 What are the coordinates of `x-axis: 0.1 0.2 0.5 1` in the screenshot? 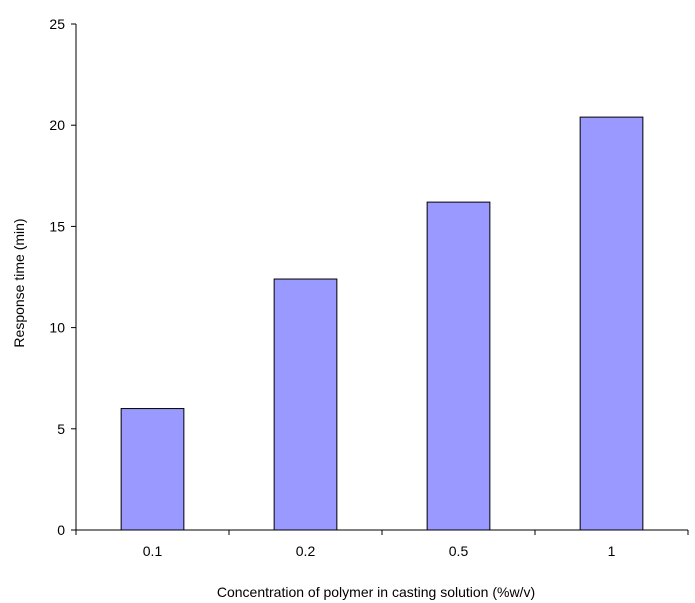 It's located at (382, 544).